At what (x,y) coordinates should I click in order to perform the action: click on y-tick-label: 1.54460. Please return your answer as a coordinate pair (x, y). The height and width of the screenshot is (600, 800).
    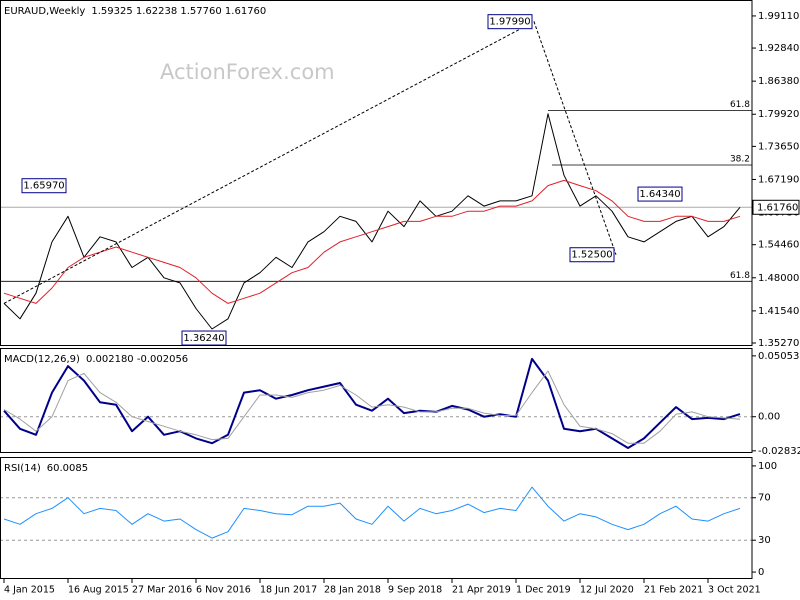
    Looking at the image, I should click on (778, 245).